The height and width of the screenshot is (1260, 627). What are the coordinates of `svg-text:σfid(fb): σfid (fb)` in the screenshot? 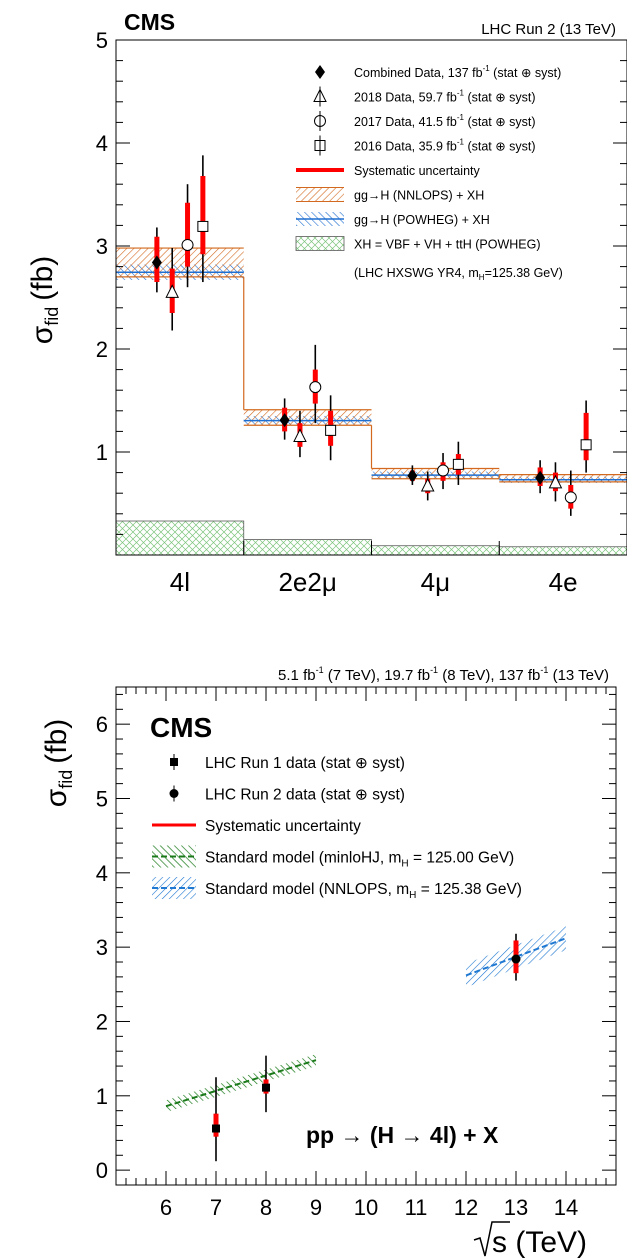 It's located at (44, 300).